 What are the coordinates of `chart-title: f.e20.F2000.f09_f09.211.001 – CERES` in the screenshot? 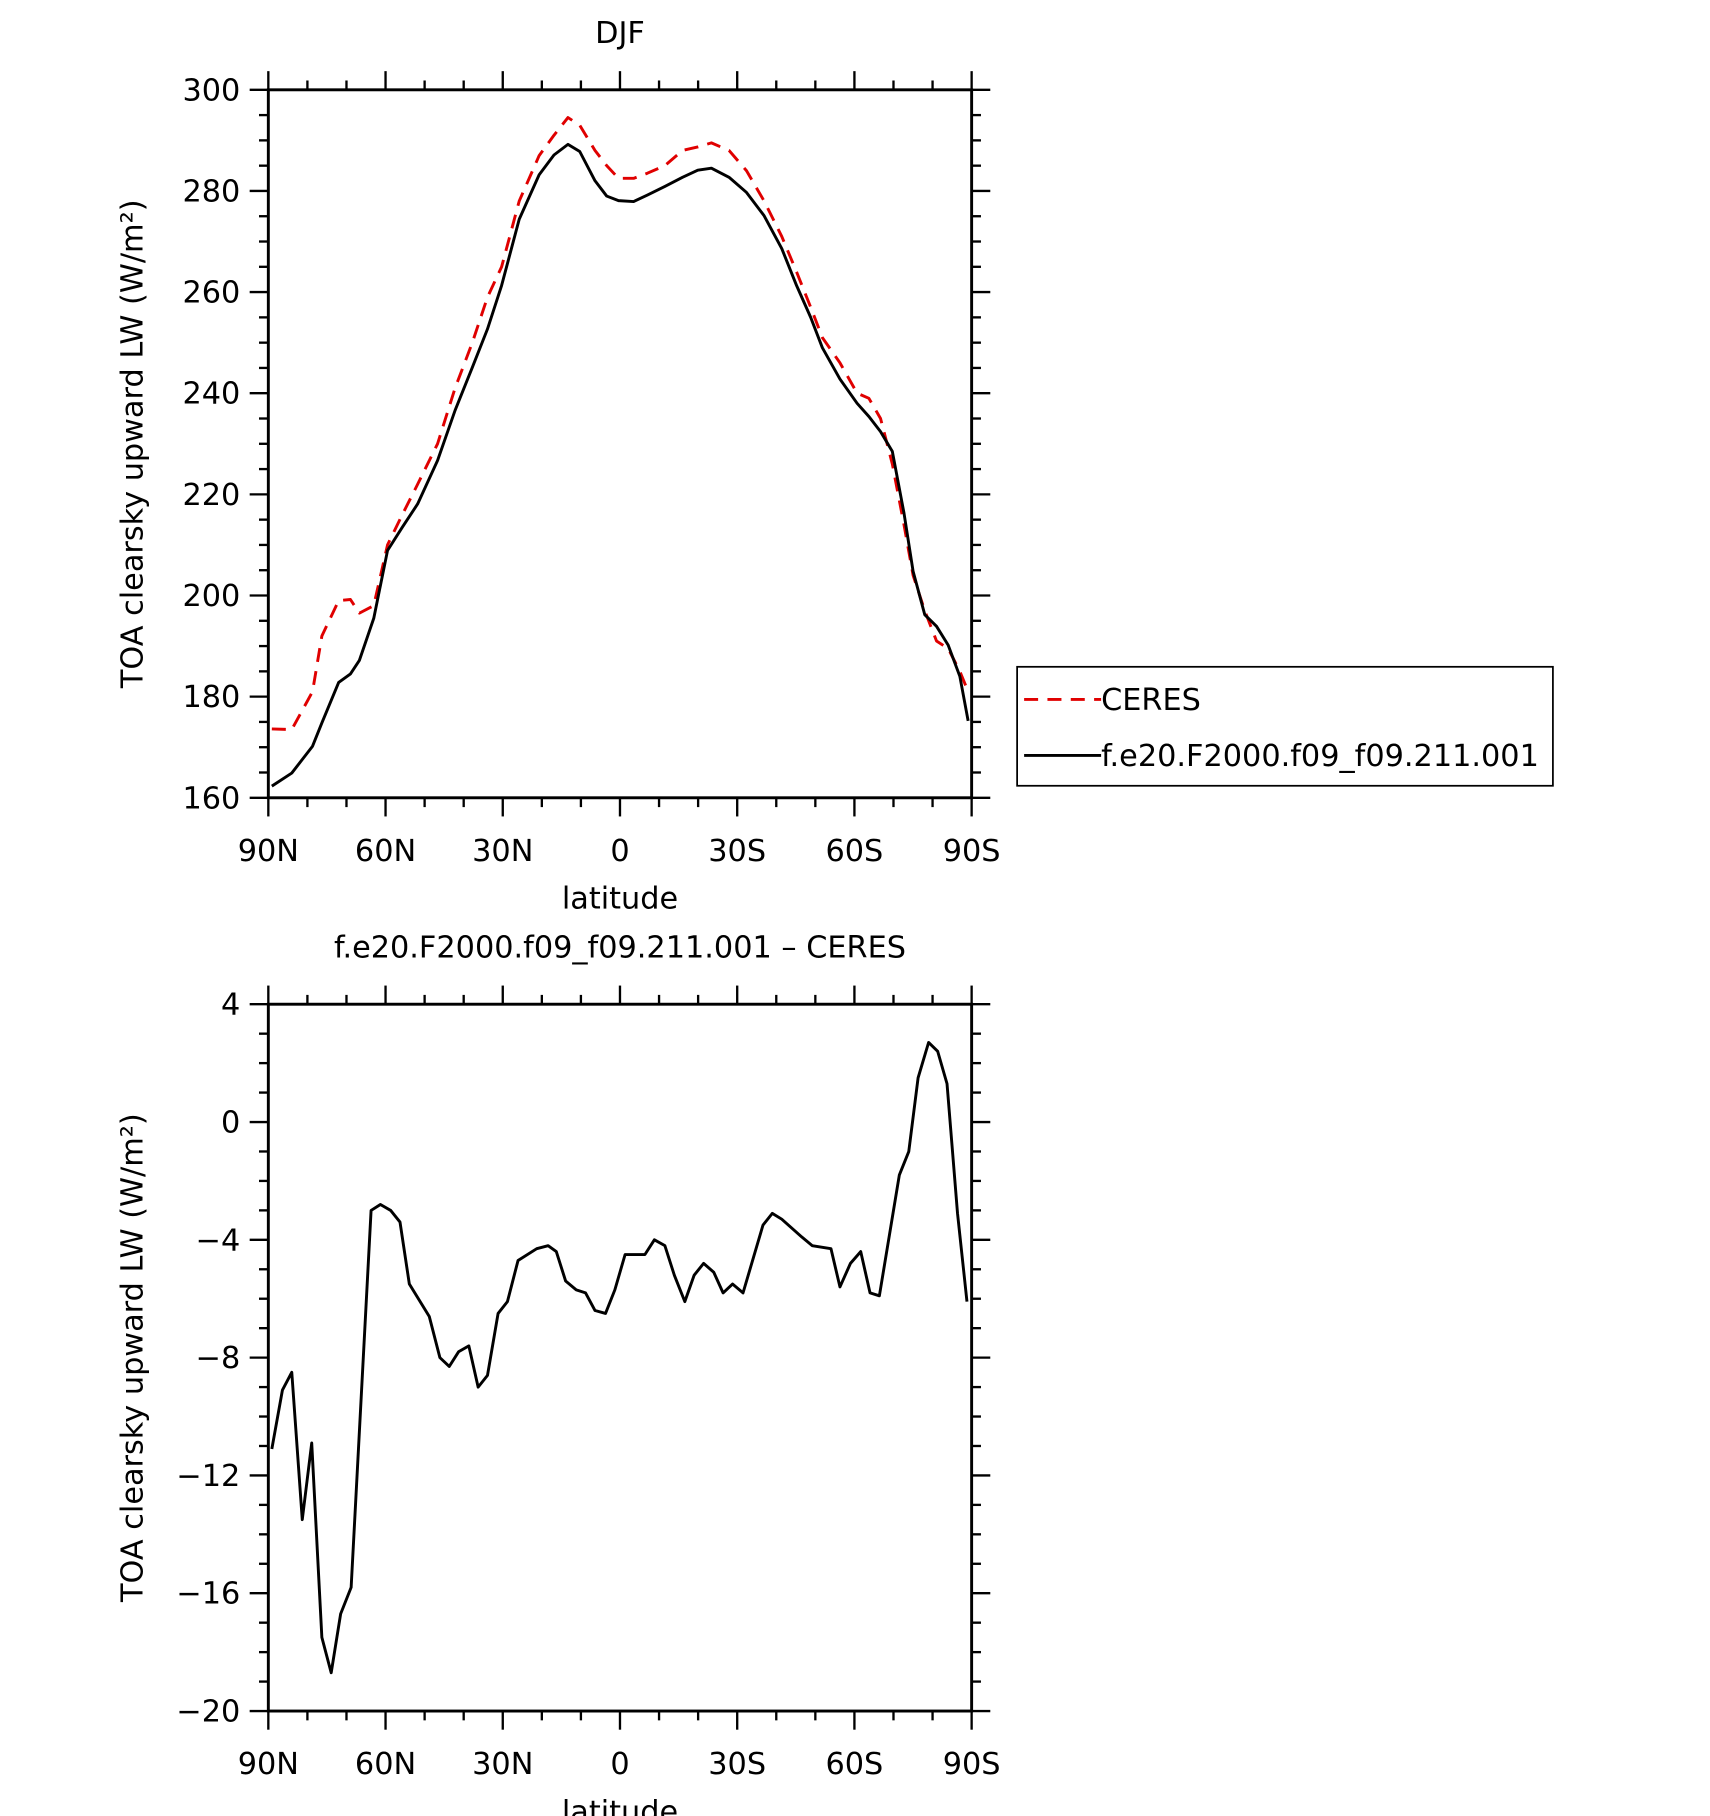 It's located at (620, 948).